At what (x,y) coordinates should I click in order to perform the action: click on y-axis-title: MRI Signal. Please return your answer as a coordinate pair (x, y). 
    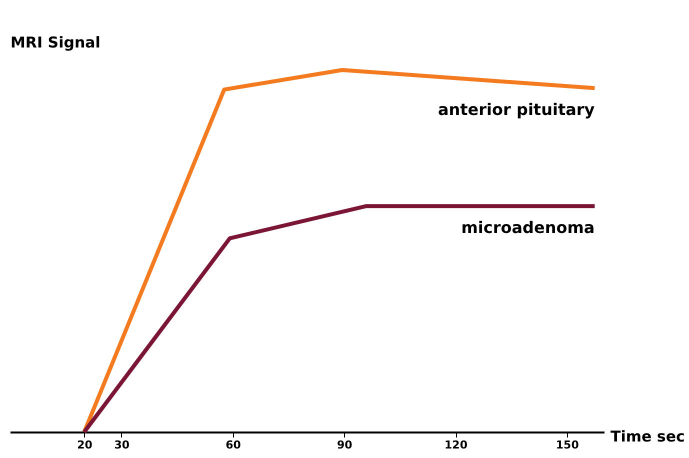
    Looking at the image, I should click on (55, 43).